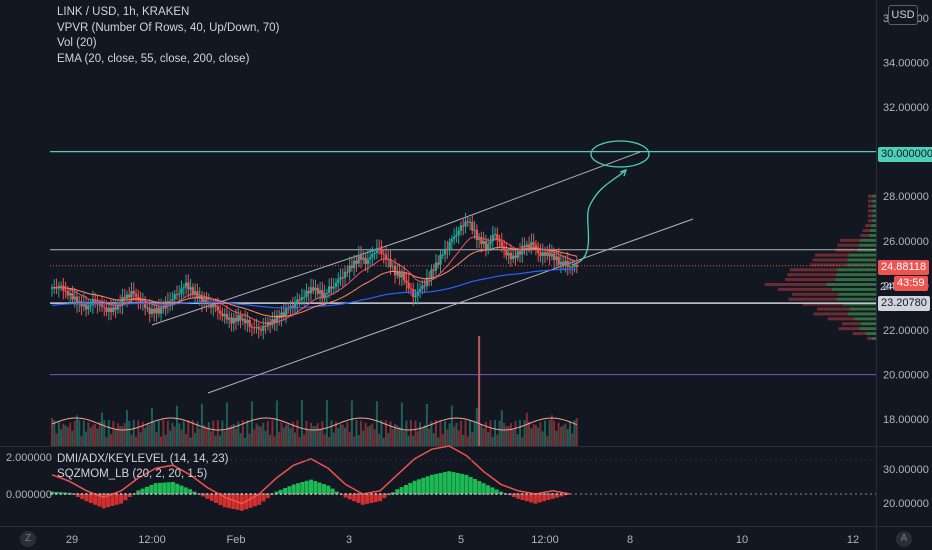 The width and height of the screenshot is (932, 550). What do you see at coordinates (623, 172) in the screenshot?
I see `projection-arrowhead` at bounding box center [623, 172].